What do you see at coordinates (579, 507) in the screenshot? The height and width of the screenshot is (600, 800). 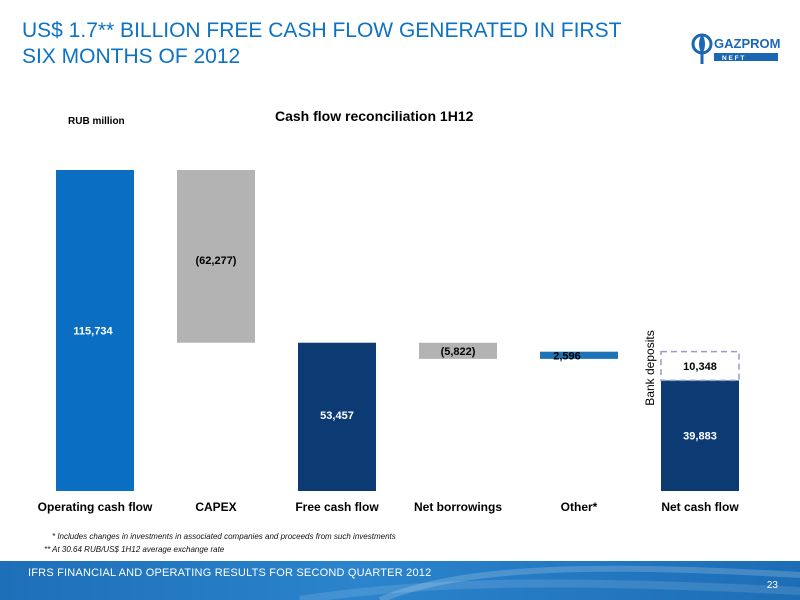 I see `category-label: Other*` at bounding box center [579, 507].